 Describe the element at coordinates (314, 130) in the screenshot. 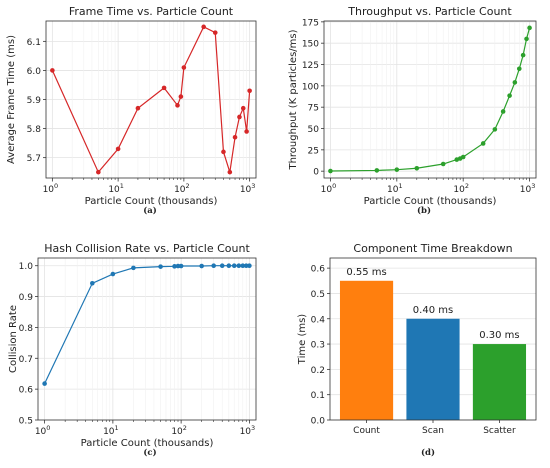

I see `y-tick-label: 50` at that location.